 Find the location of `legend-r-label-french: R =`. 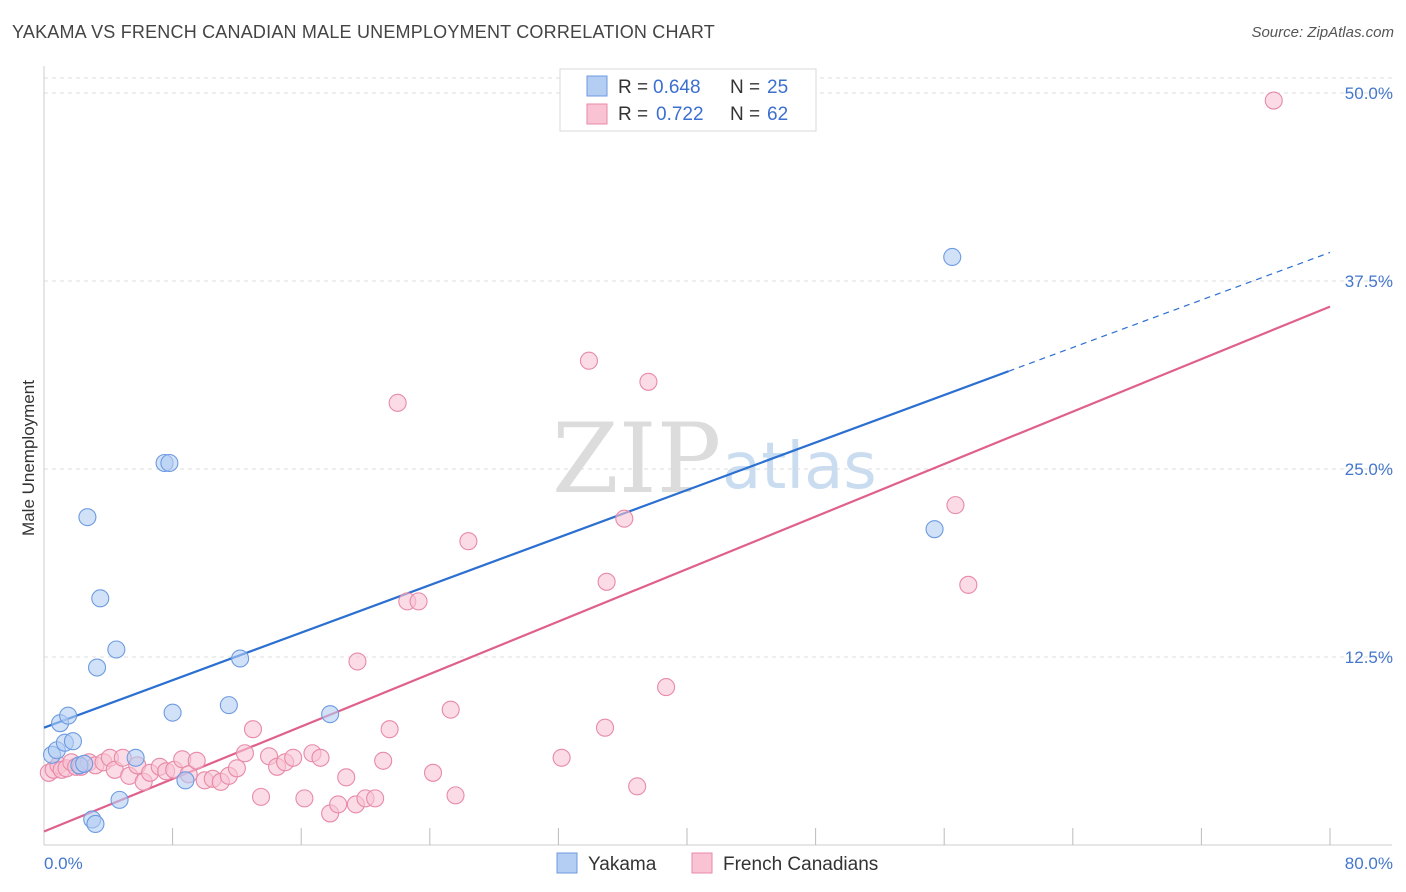

legend-r-label-french: R = is located at coordinates (633, 114).